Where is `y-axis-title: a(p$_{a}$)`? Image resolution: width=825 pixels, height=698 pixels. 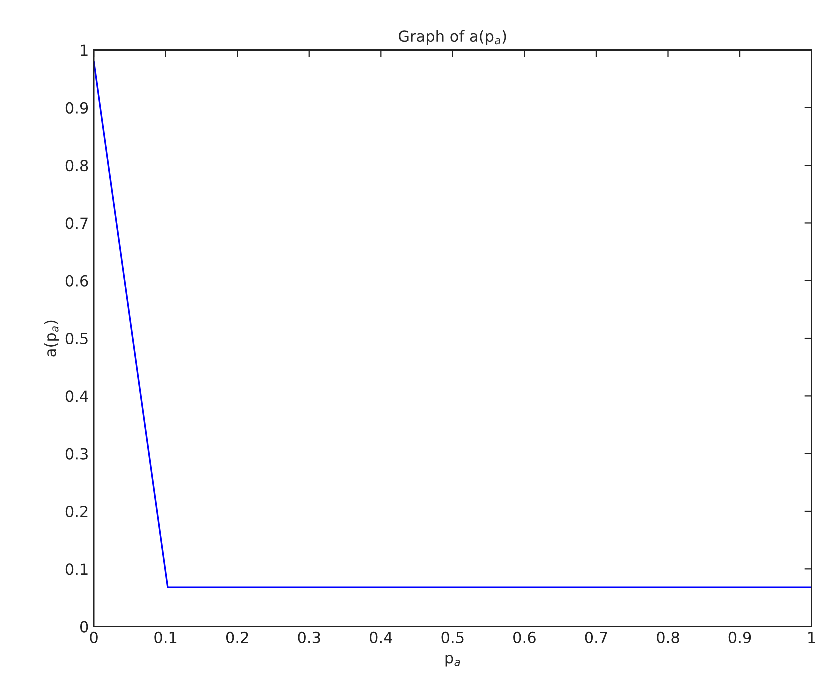 y-axis-title: a(p$_{a}$) is located at coordinates (52, 338).